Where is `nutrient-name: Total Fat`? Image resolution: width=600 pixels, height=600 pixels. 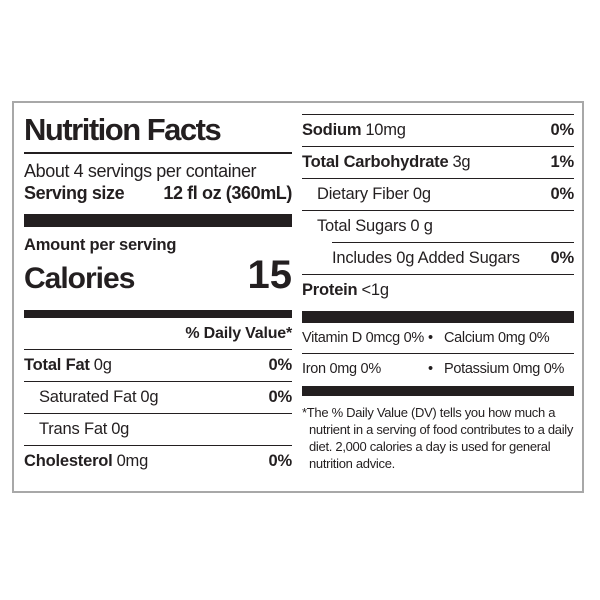
nutrient-name: Total Fat is located at coordinates (57, 365).